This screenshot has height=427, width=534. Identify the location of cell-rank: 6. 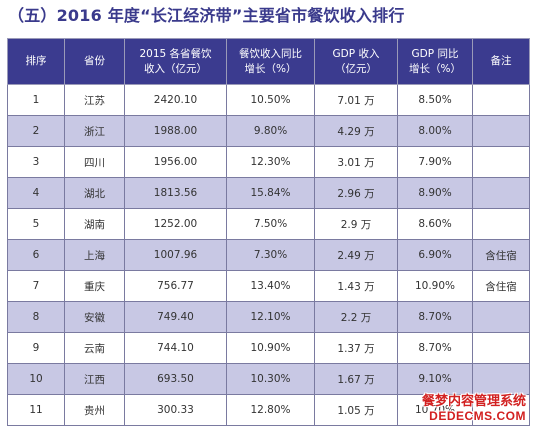
(36, 255).